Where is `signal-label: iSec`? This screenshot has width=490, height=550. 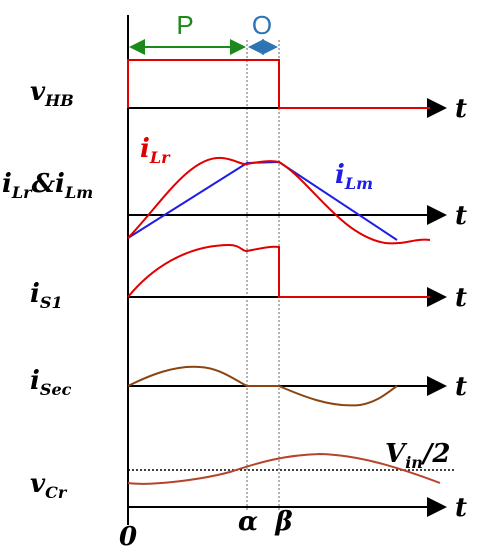
signal-label: iSec is located at coordinates (51, 382).